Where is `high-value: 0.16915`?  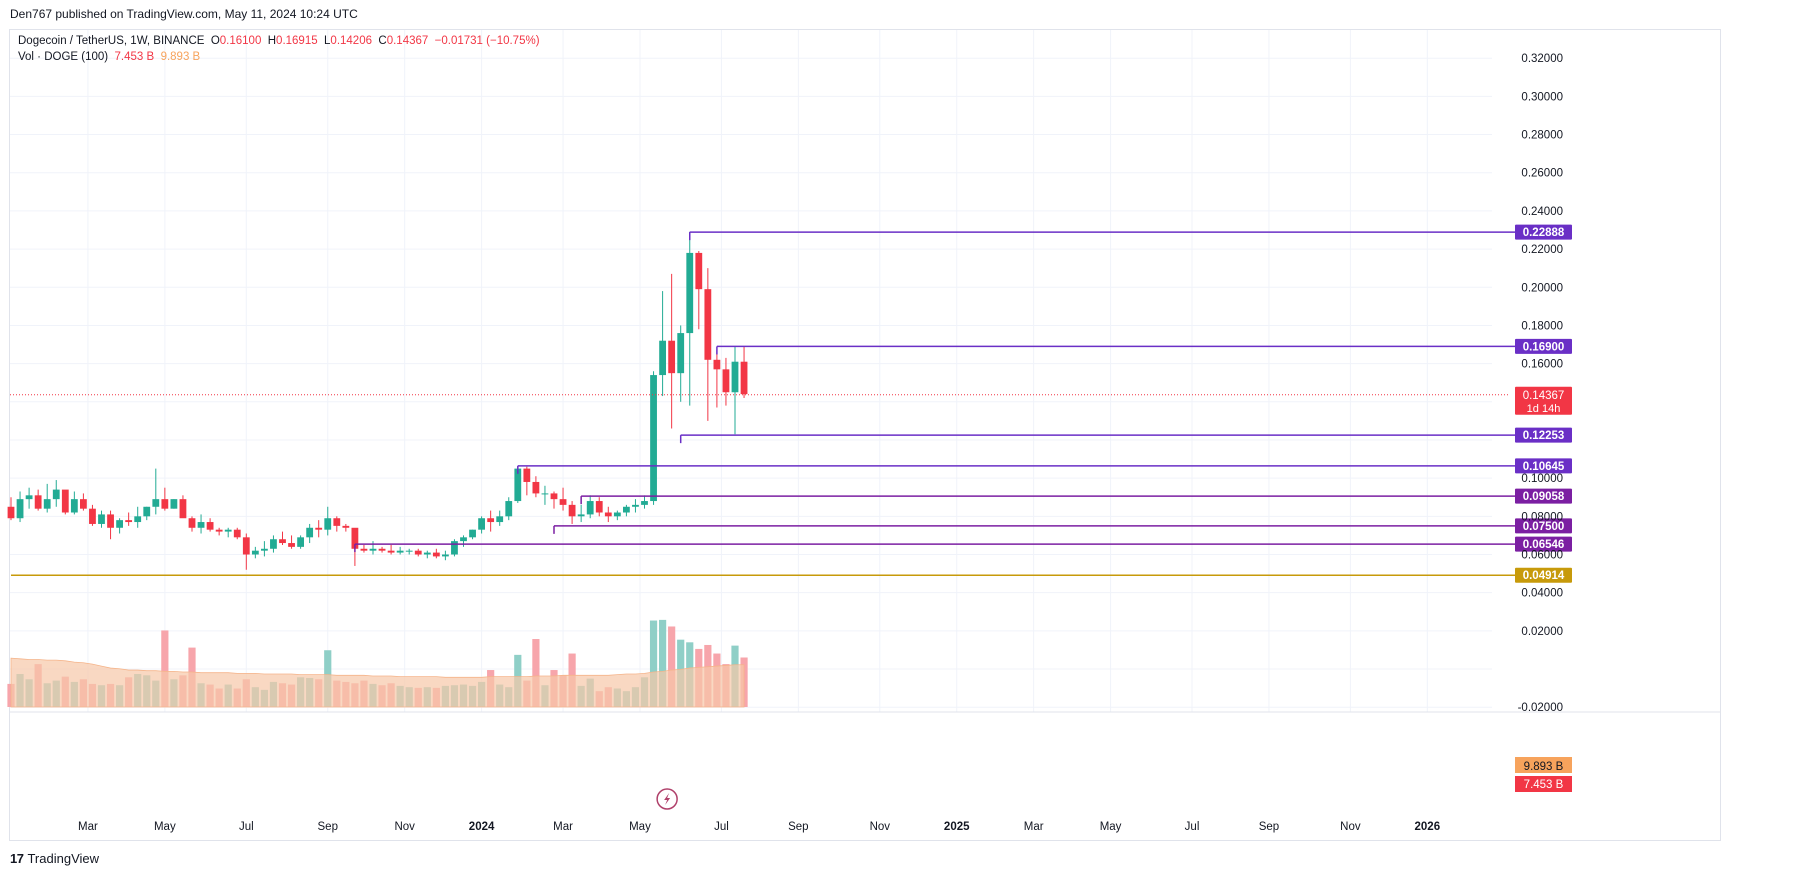
high-value: 0.16915 is located at coordinates (297, 41).